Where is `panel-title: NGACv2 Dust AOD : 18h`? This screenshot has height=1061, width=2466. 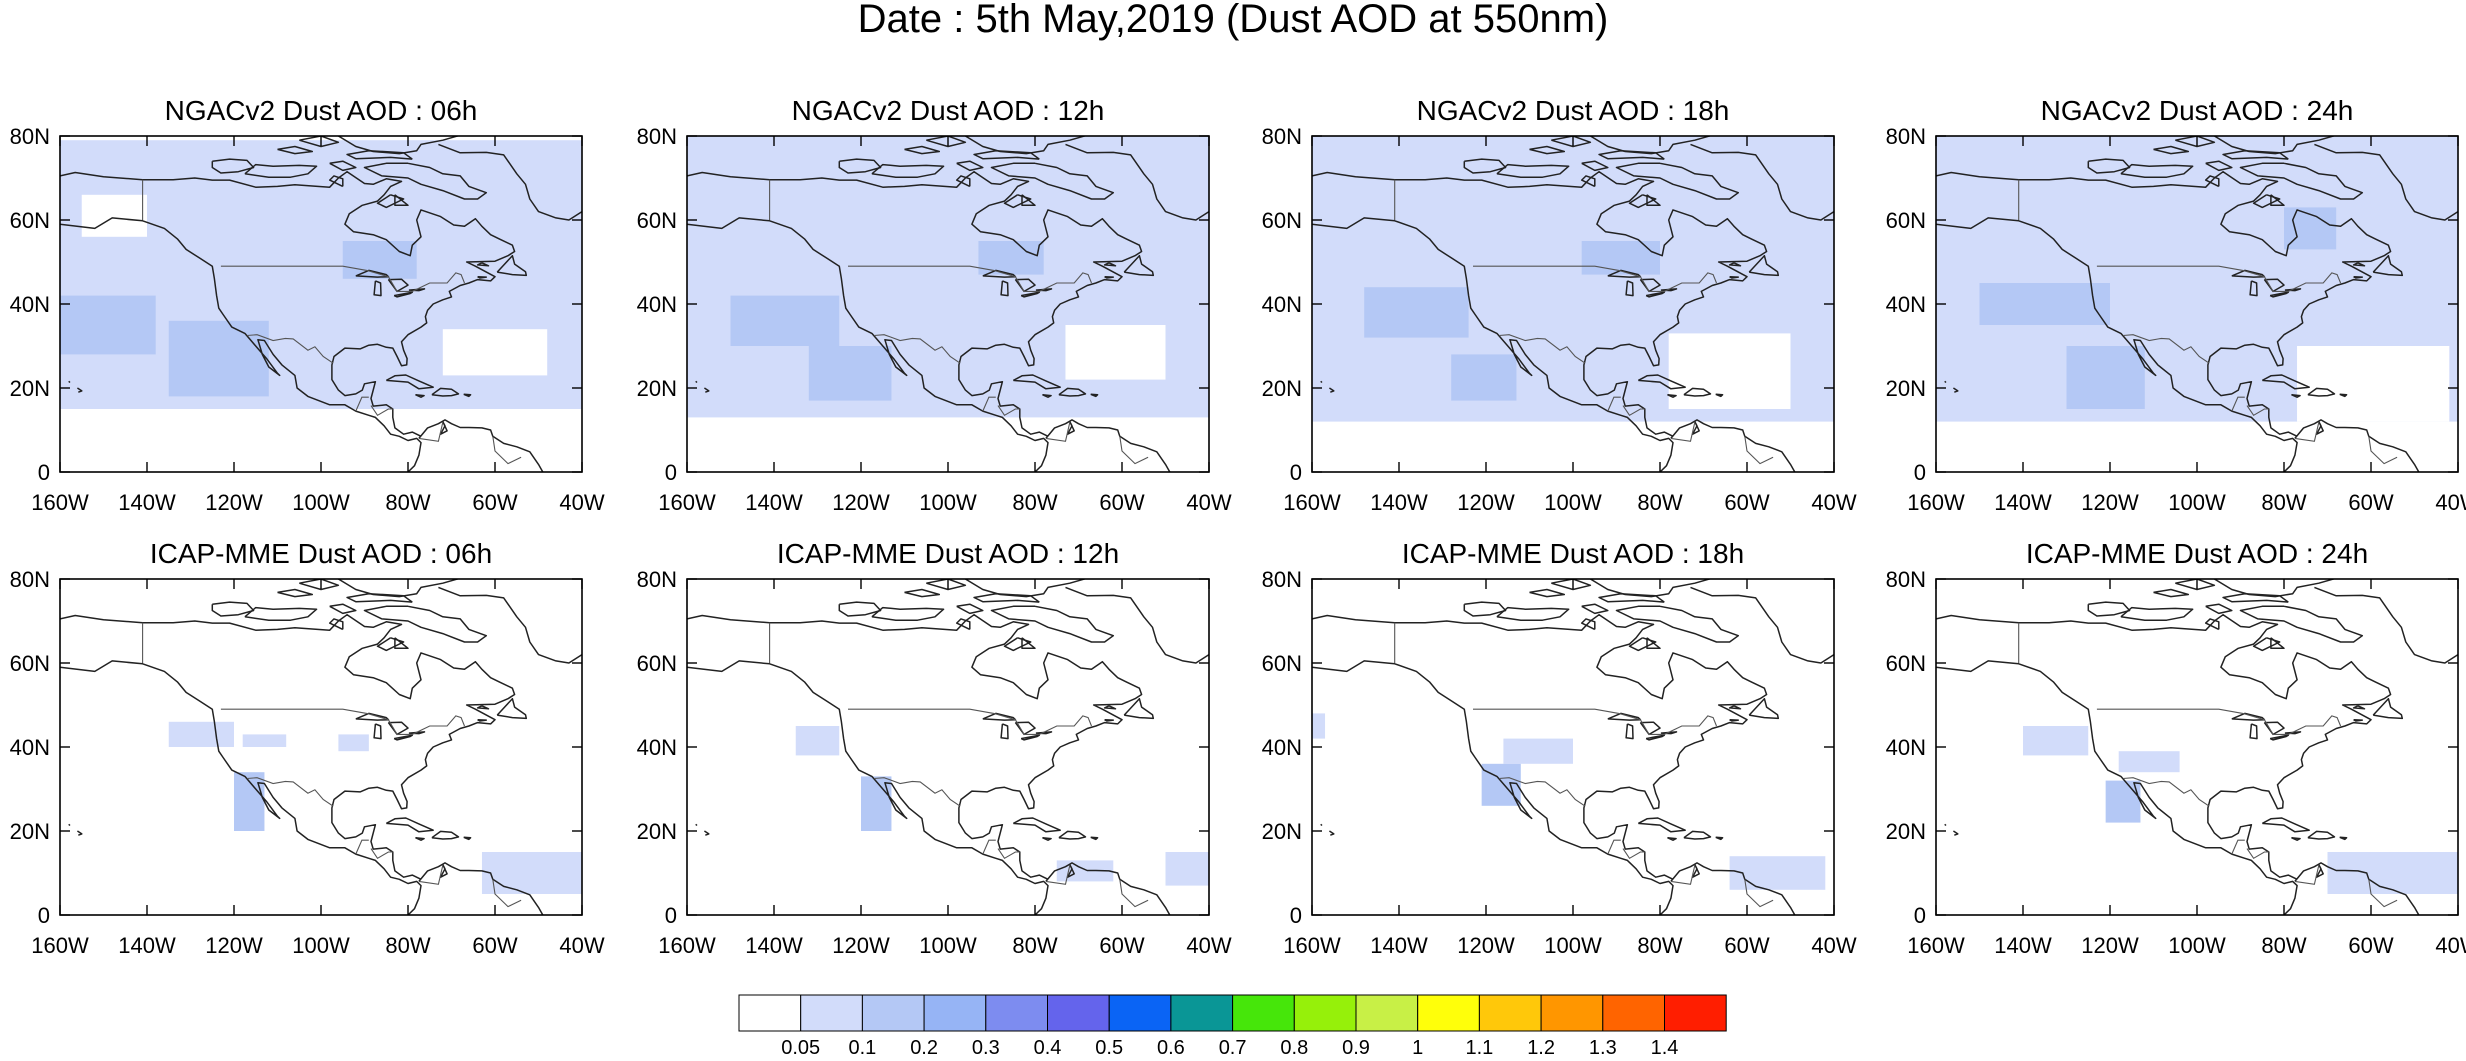
panel-title: NGACv2 Dust AOD : 18h is located at coordinates (1573, 110).